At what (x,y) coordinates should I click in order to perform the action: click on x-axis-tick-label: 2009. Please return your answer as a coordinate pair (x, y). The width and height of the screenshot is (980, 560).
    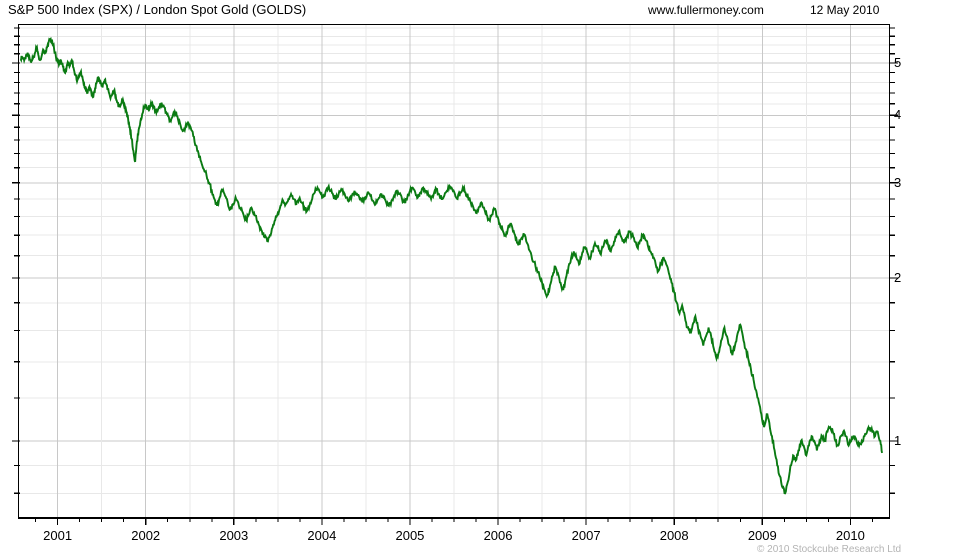
    Looking at the image, I should click on (762, 535).